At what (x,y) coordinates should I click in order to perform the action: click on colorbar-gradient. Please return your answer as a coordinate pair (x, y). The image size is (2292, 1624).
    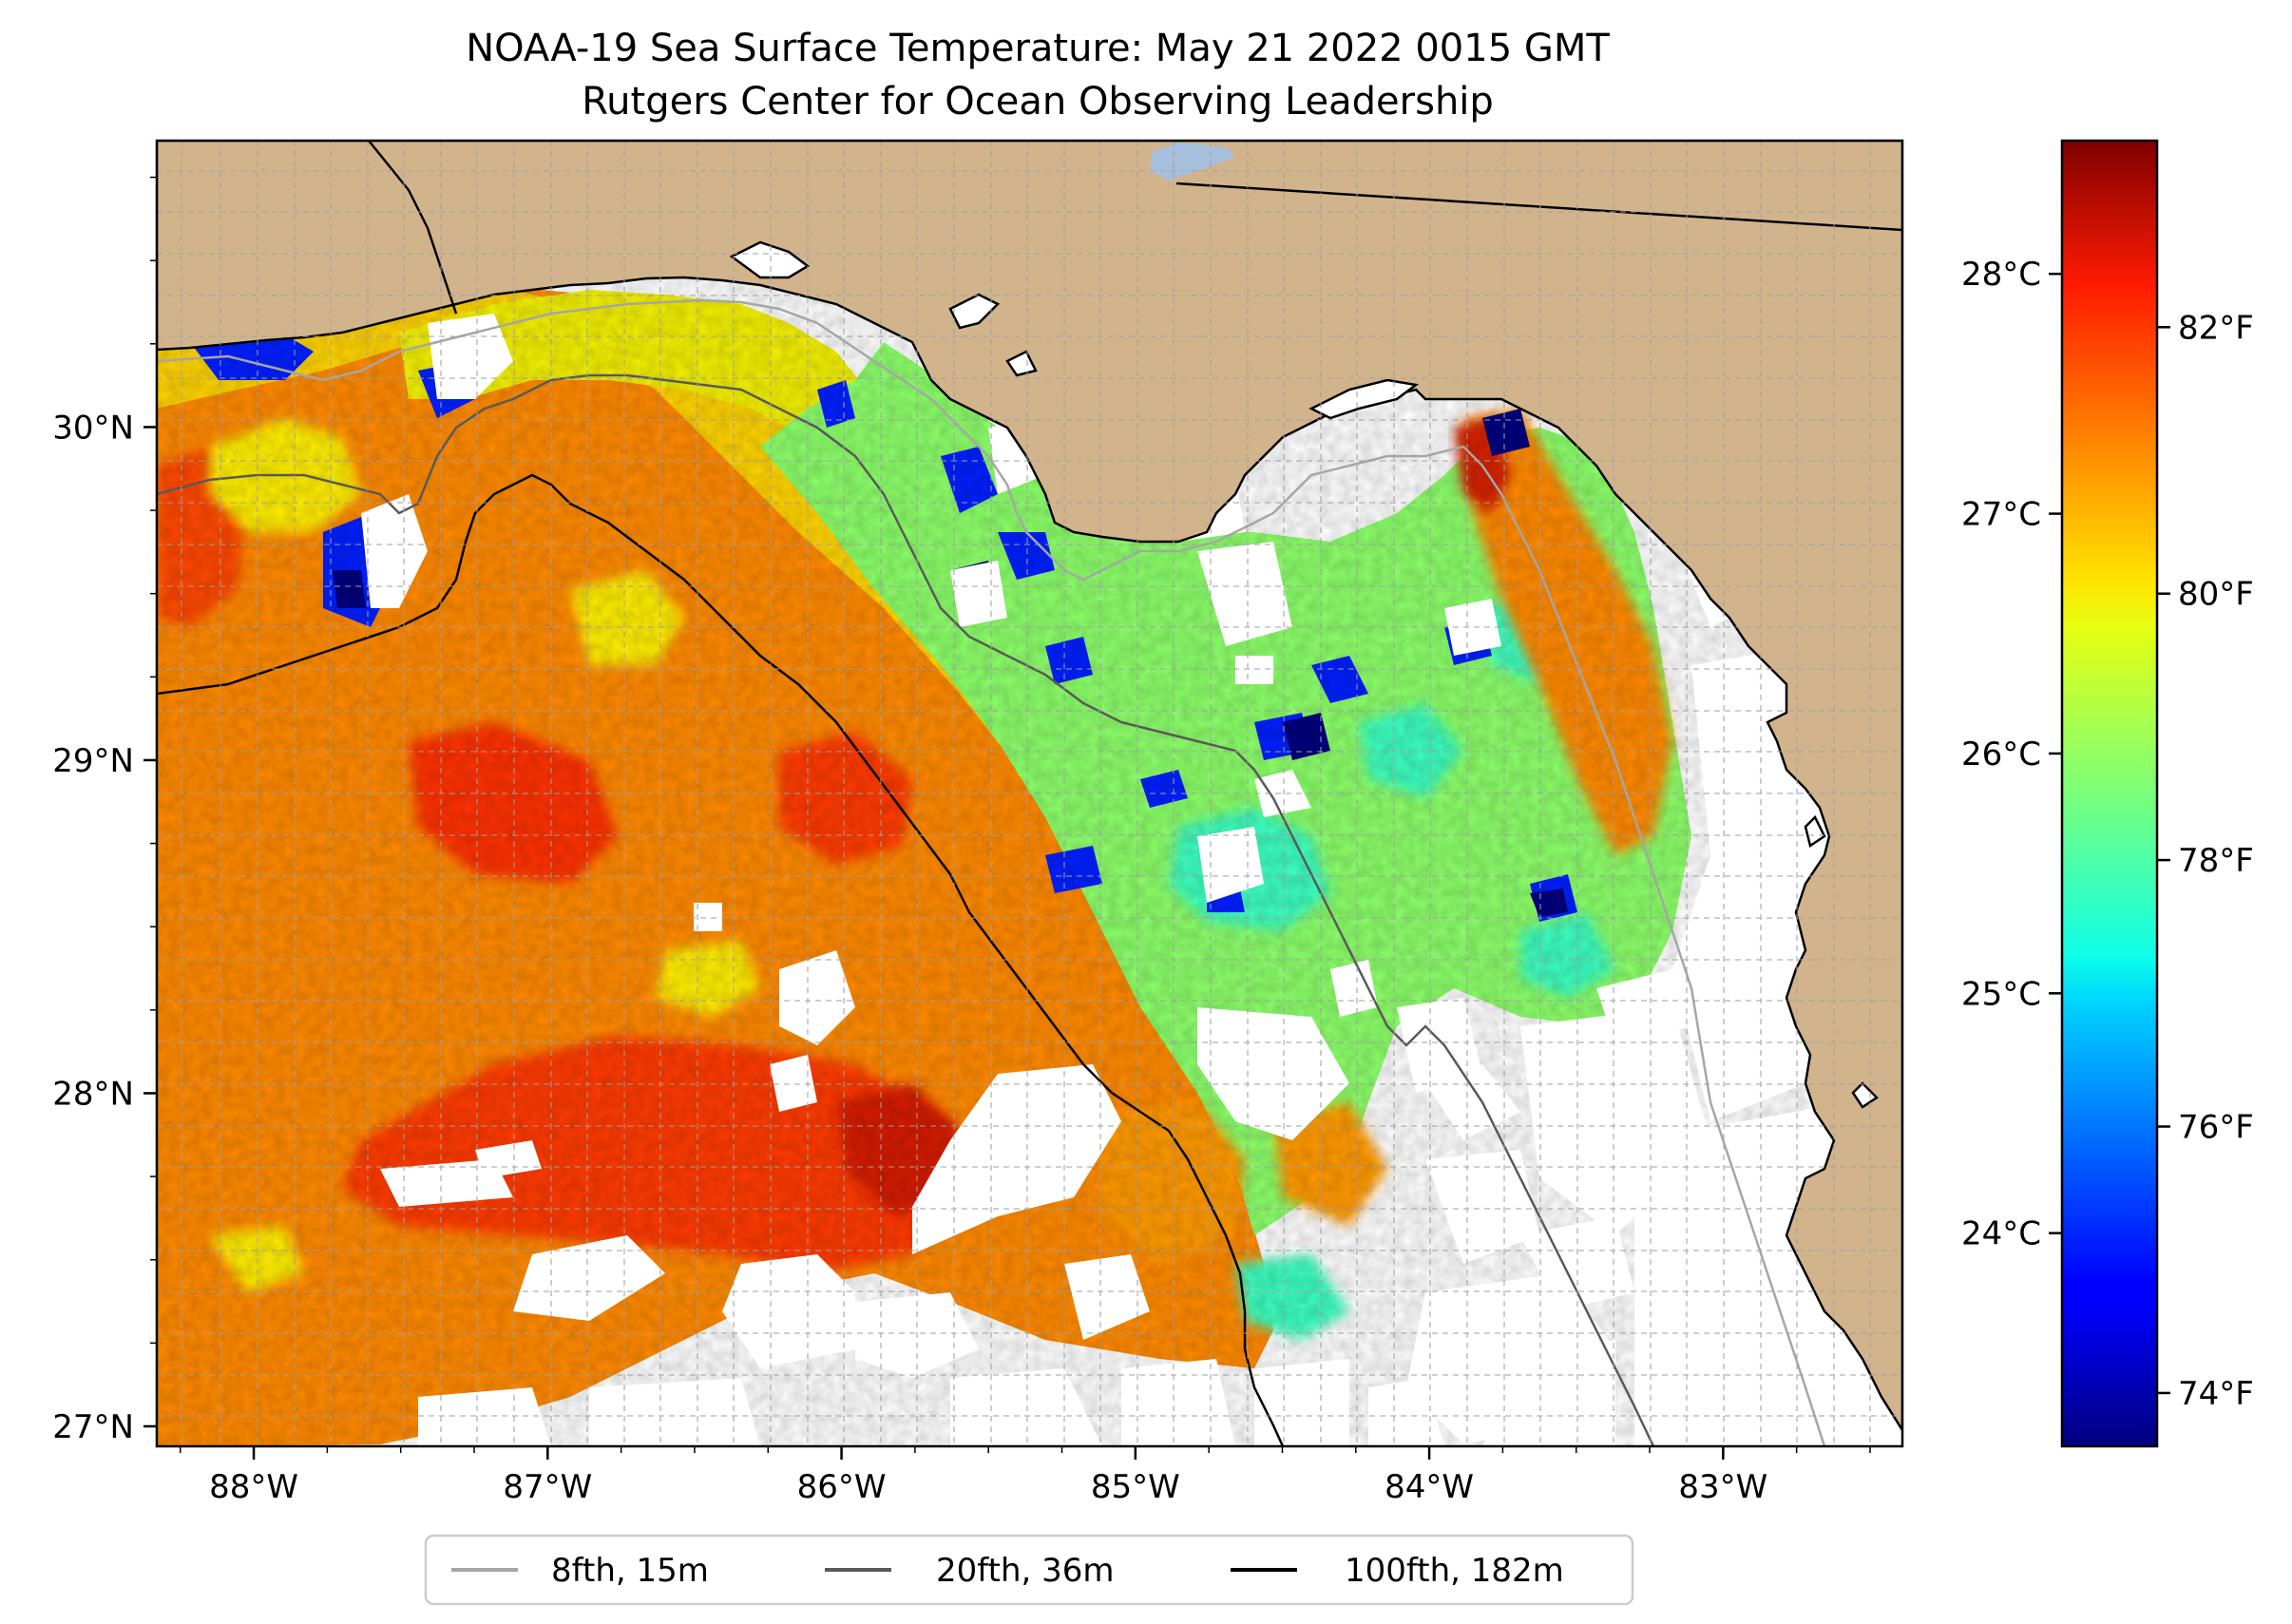
    Looking at the image, I should click on (2109, 793).